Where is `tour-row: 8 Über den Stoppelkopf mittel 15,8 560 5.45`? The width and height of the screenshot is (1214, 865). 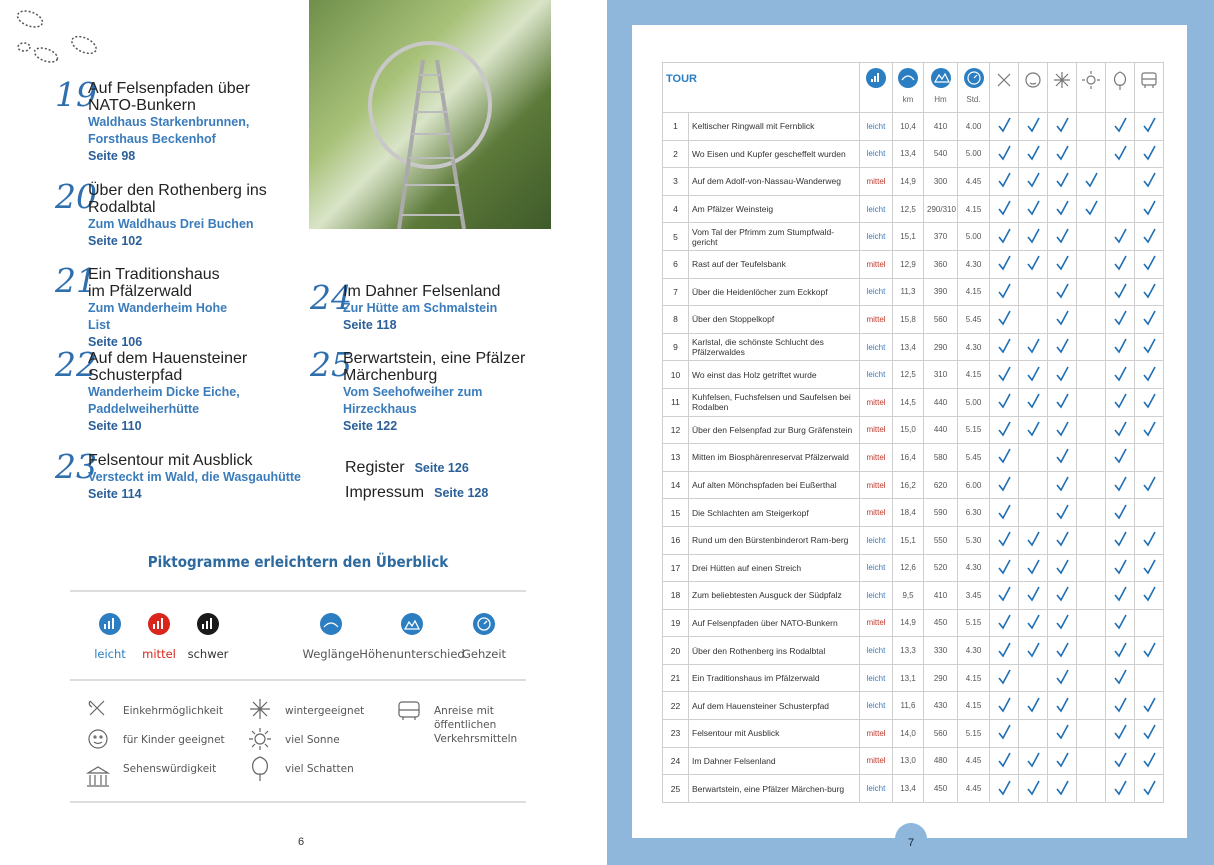
tour-row: 8 Über den Stoppelkopf mittel 15,8 560 5.45 is located at coordinates (913, 319).